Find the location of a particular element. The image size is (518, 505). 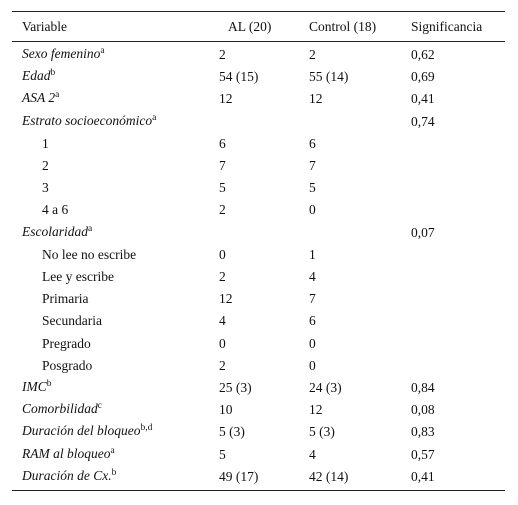

label-text: 4 a 6 is located at coordinates (55, 210).